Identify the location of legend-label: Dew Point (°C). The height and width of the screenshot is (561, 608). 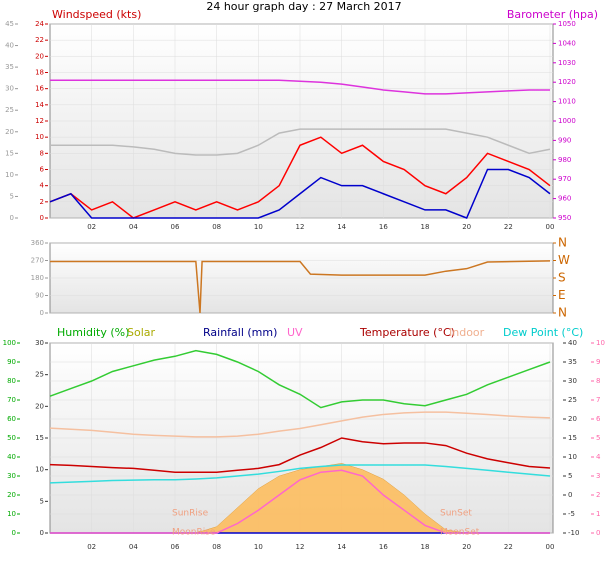
(543, 332).